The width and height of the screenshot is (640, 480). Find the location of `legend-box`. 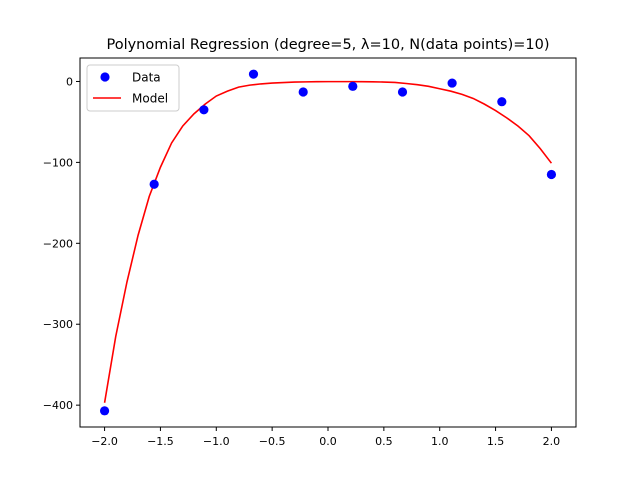

legend-box is located at coordinates (133, 88).